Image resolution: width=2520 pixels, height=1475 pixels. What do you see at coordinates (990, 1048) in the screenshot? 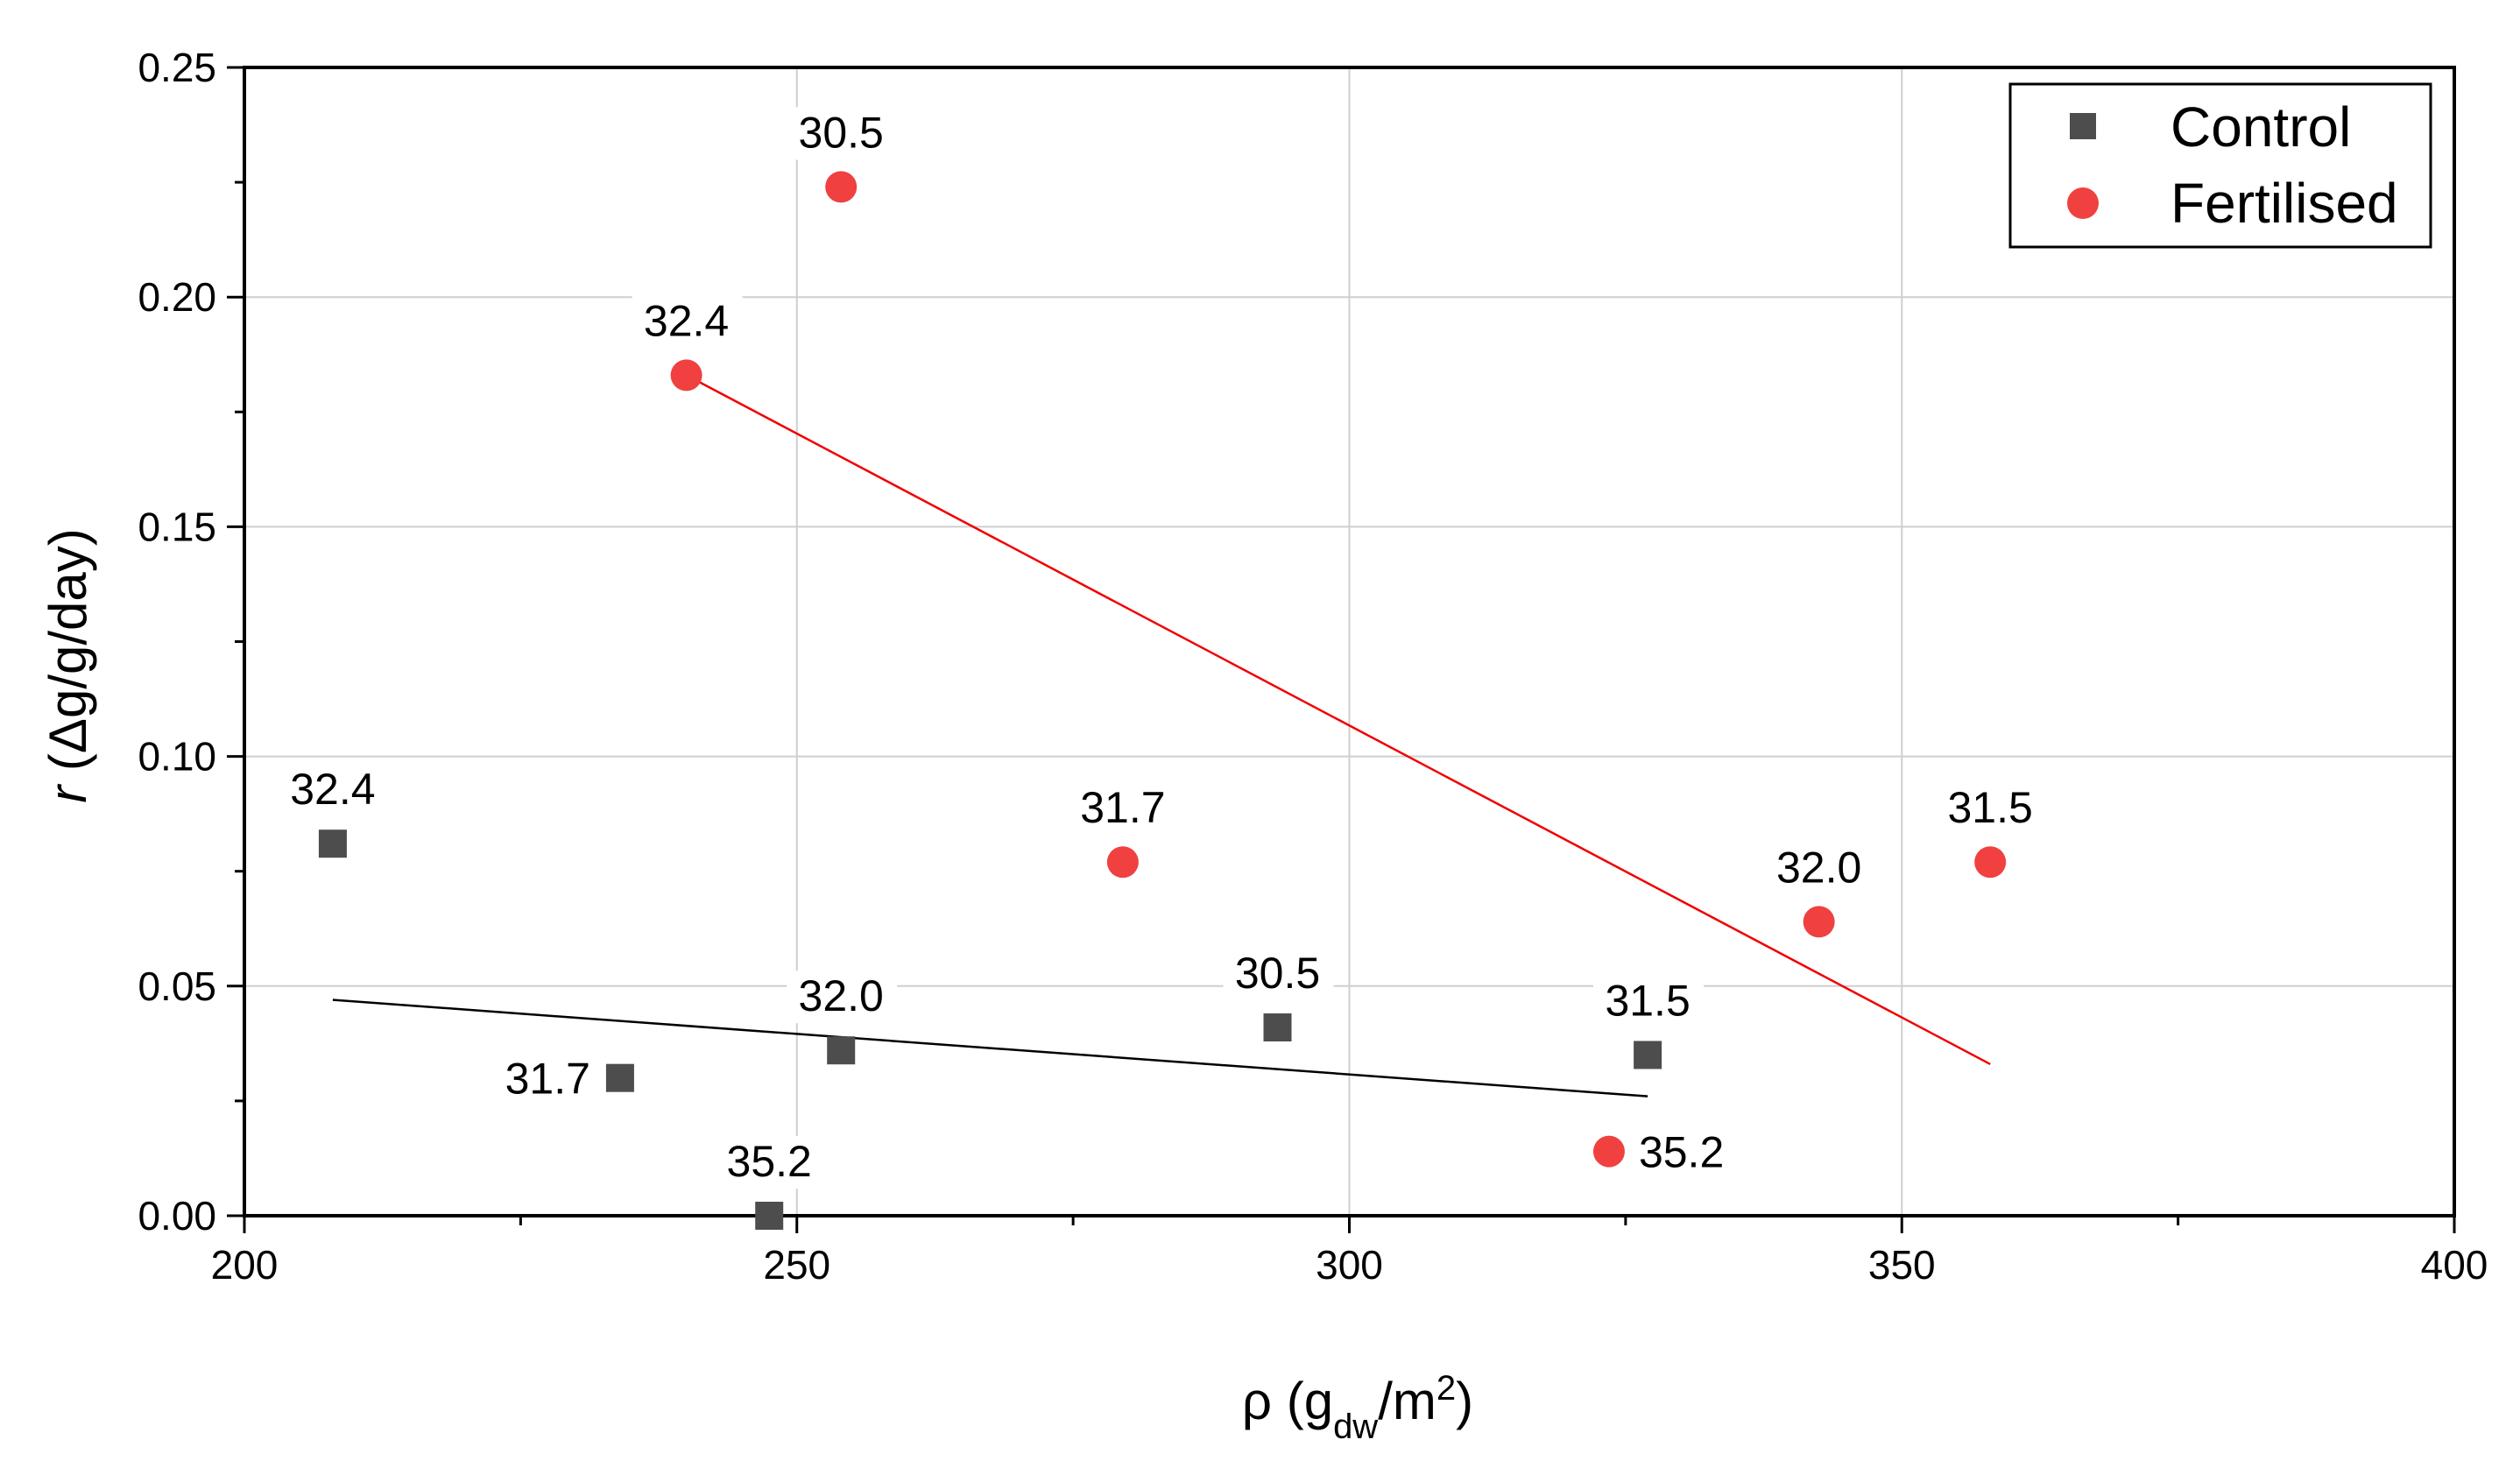
I see `control-fit-line` at bounding box center [990, 1048].